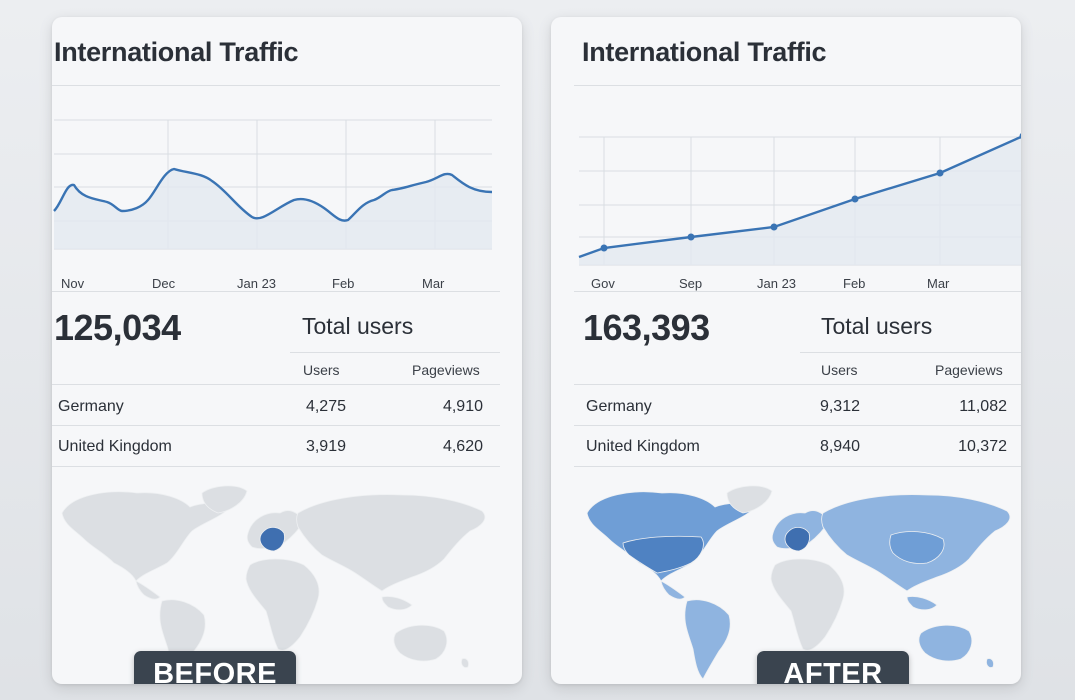 The image size is (1075, 700). Describe the element at coordinates (273, 194) in the screenshot. I see `chart-line` at that location.